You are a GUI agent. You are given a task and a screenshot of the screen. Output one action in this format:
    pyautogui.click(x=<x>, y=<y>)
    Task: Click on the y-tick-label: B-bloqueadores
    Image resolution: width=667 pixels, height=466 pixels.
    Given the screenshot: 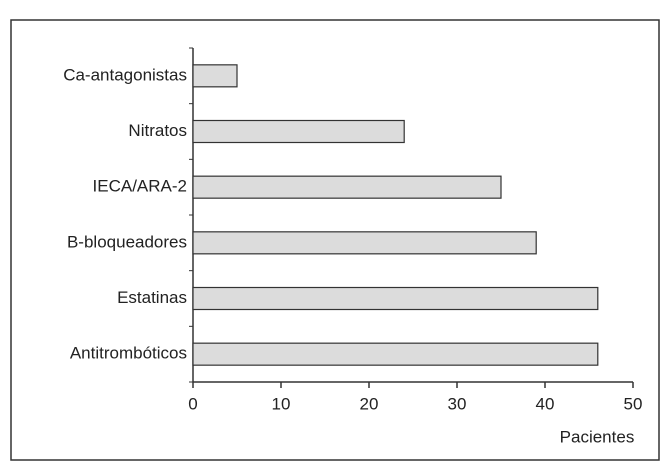 What is the action you would take?
    pyautogui.click(x=127, y=241)
    